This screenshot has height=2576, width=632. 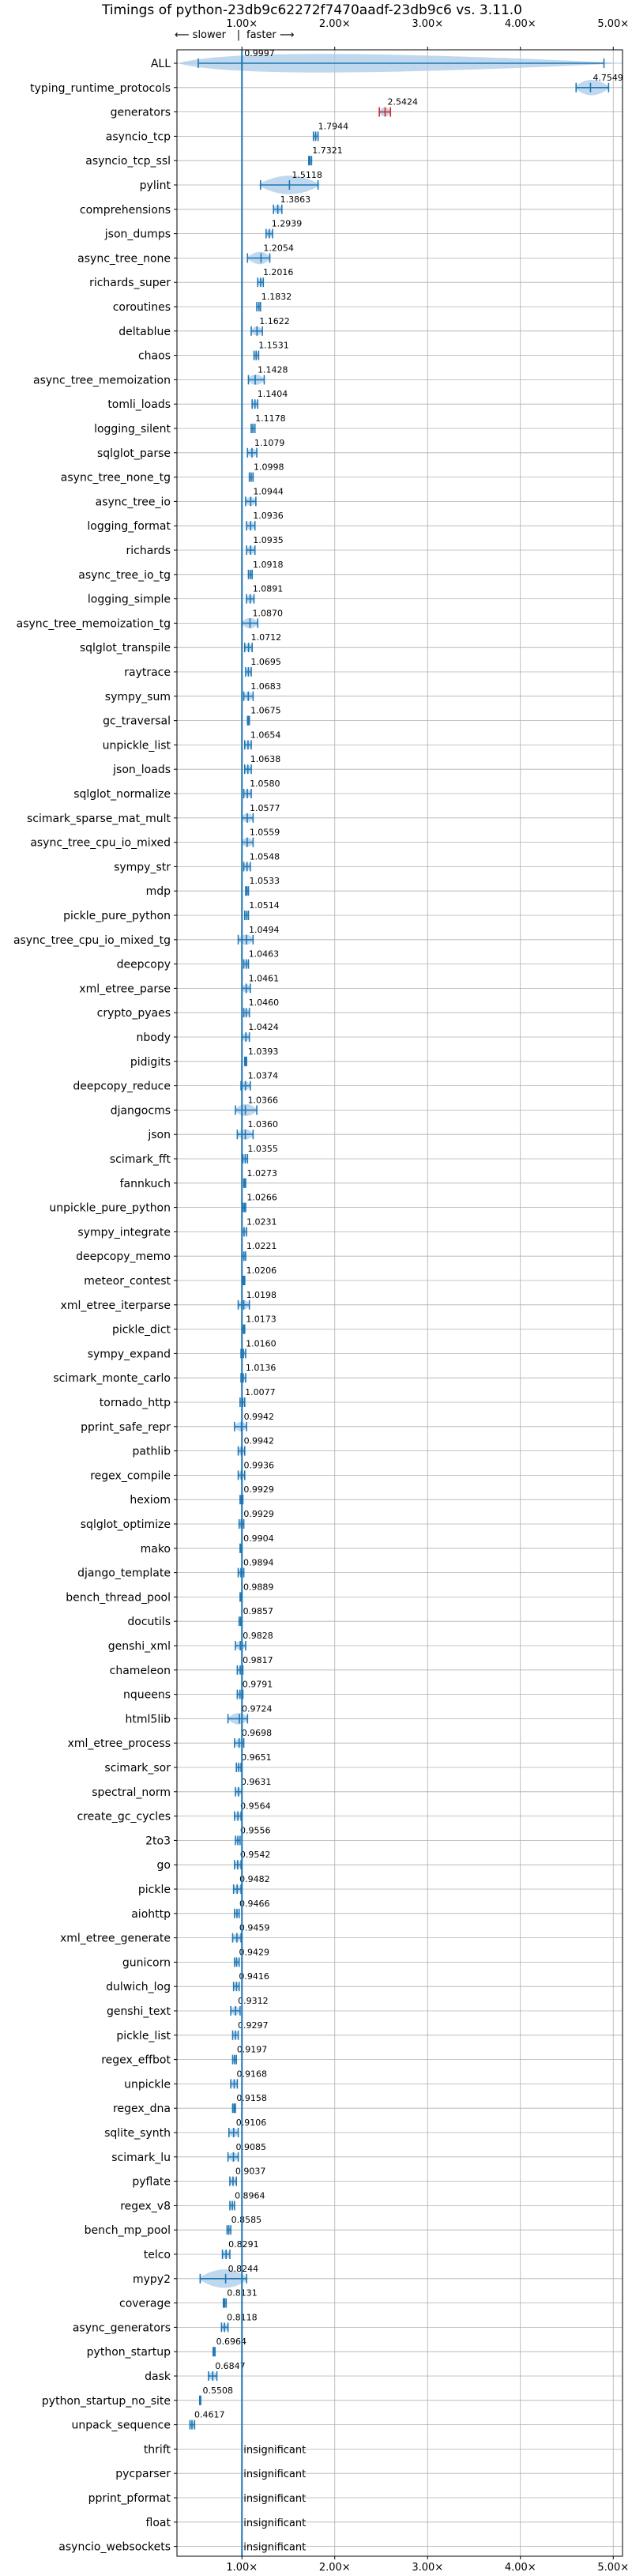 What do you see at coordinates (138, 1769) in the screenshot?
I see `row-label: scimark_sor` at bounding box center [138, 1769].